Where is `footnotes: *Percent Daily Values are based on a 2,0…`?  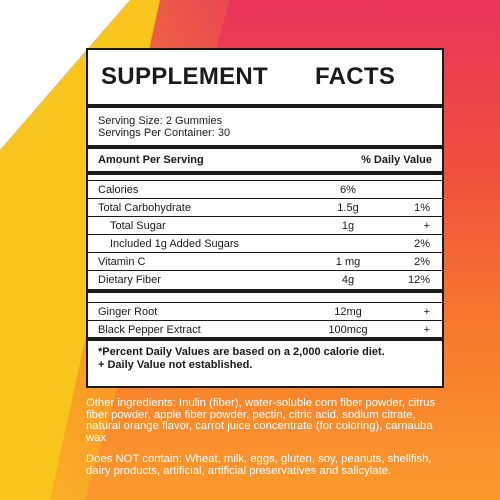
footnotes: *Percent Daily Values are based on a 2,0… is located at coordinates (265, 359).